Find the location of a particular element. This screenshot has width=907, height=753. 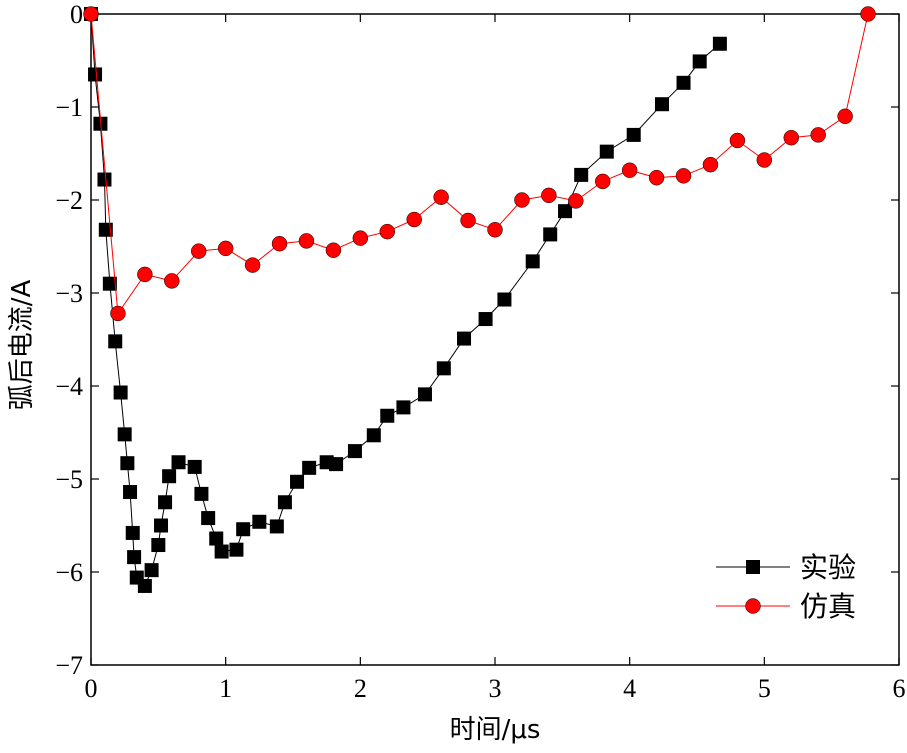

x-tick-label: 2 is located at coordinates (360, 688).